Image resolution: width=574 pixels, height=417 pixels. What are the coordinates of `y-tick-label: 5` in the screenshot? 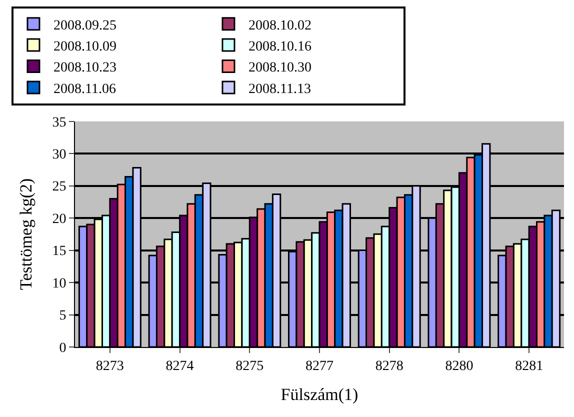 It's located at (62, 316).